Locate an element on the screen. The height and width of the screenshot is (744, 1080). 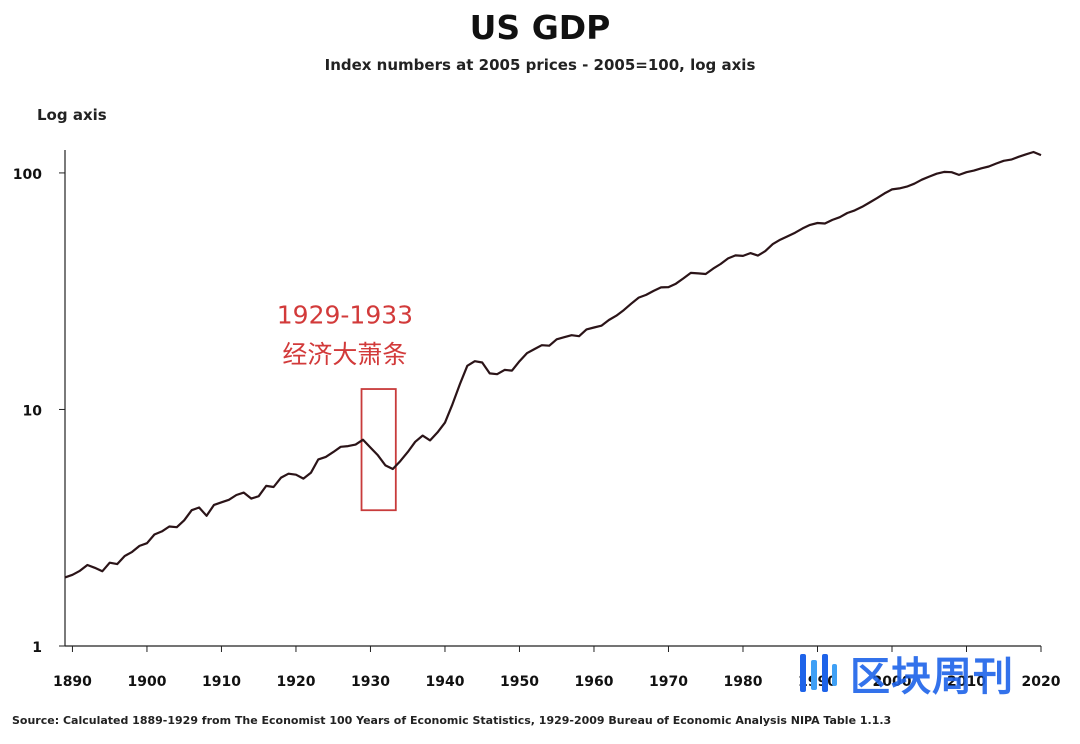
x-tick-label: 2000 is located at coordinates (892, 682).